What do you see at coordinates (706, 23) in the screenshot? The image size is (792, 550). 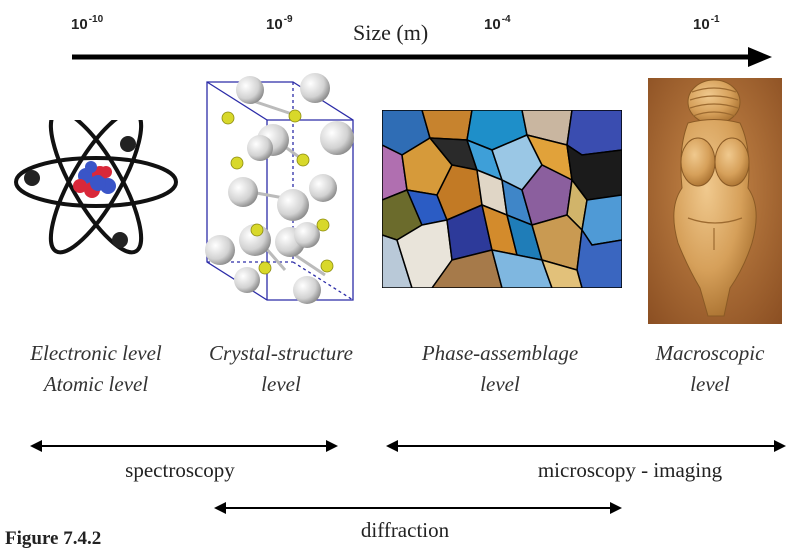 I see `tick-label-1e-1: 10⁻¹` at bounding box center [706, 23].